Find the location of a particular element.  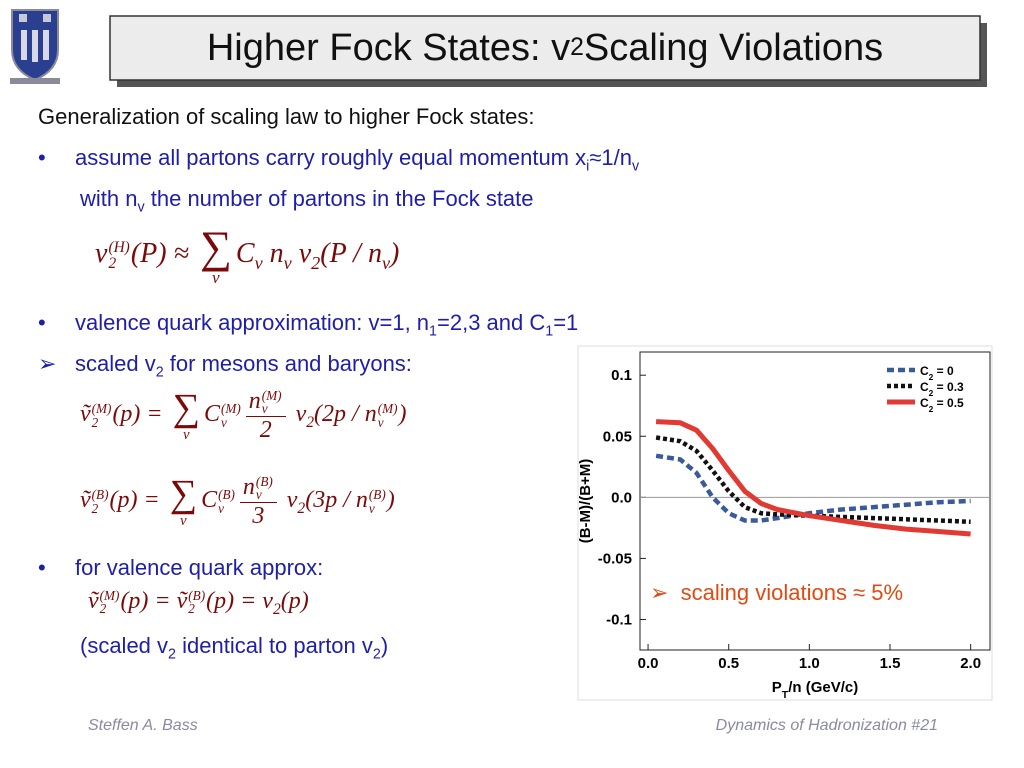

denominator: 2 is located at coordinates (266, 430).